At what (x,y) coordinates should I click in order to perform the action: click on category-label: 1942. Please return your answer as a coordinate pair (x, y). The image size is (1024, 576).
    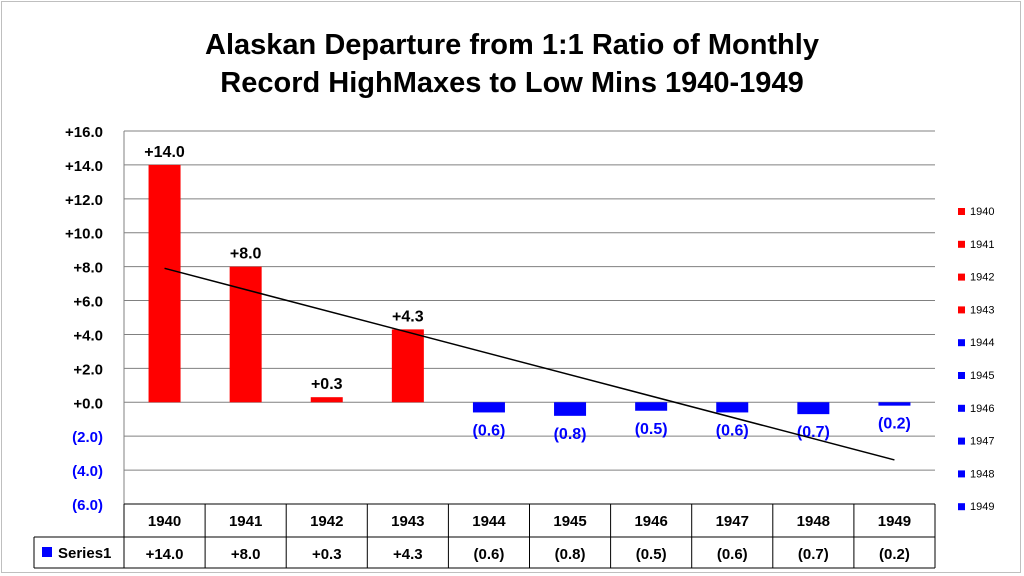
    Looking at the image, I should click on (326, 521).